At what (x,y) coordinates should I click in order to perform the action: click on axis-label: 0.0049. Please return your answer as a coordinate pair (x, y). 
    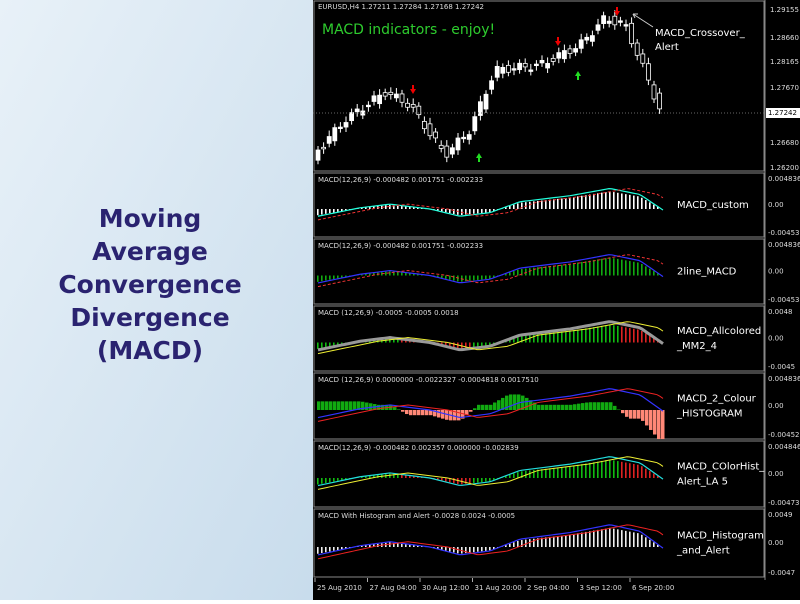
    Looking at the image, I should click on (780, 515).